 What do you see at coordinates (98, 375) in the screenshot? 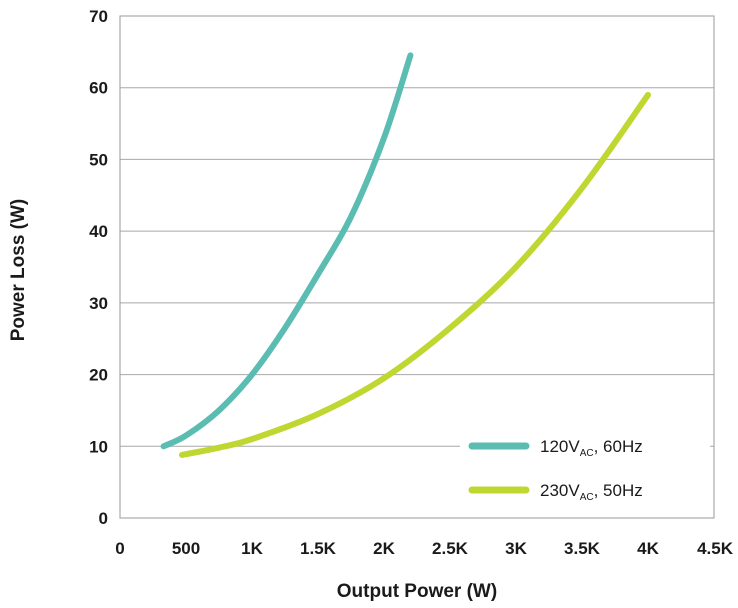
I see `y-tick-label: 20` at bounding box center [98, 375].